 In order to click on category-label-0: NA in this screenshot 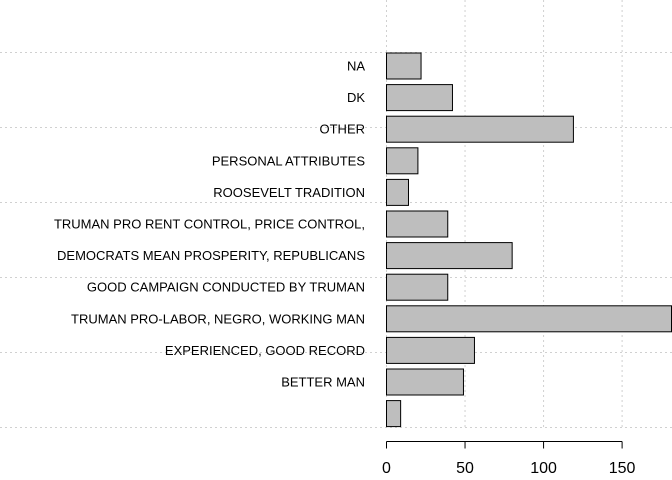, I will do `click(356, 66)`.